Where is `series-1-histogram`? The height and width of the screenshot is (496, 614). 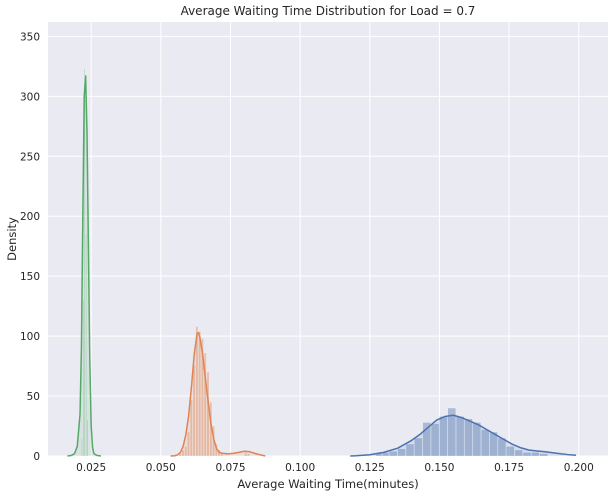
series-1-histogram is located at coordinates (461, 432).